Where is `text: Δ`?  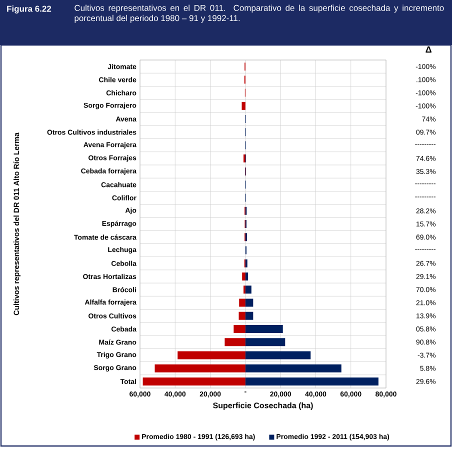 text: Δ is located at coordinates (429, 49).